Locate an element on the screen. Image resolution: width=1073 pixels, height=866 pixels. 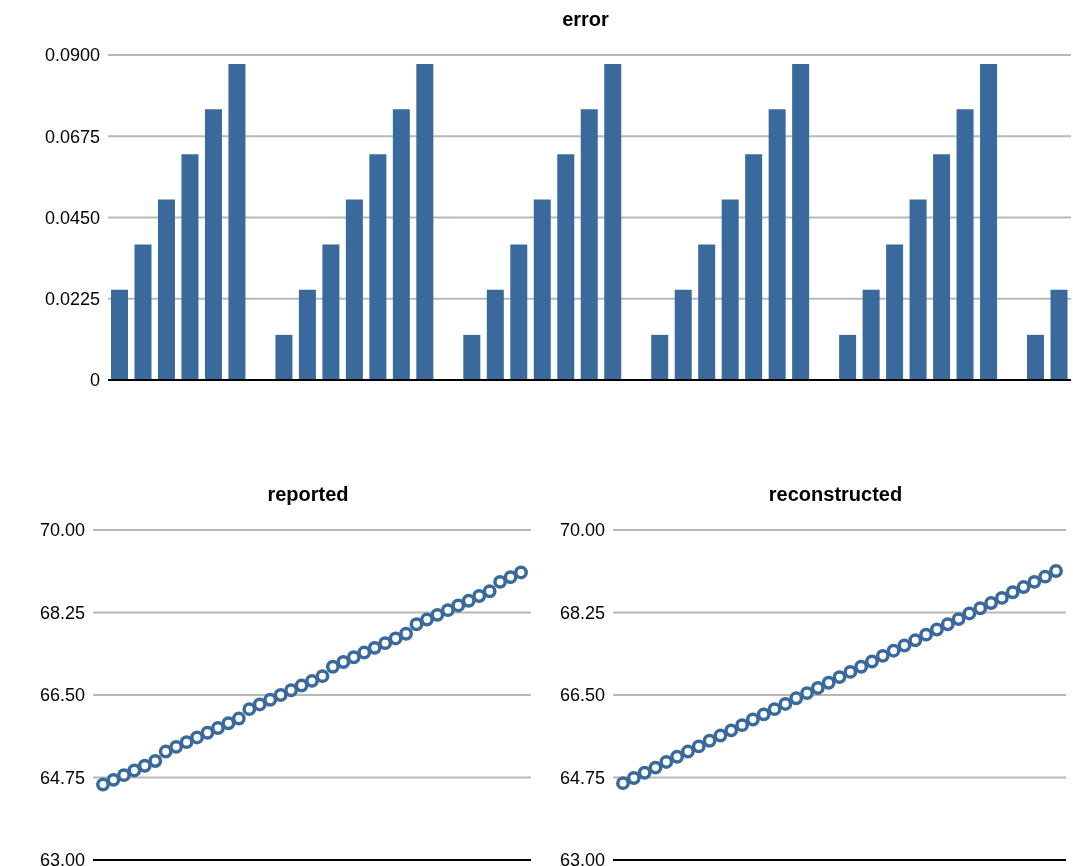
y-tick-label: 68.25 is located at coordinates (582, 612).